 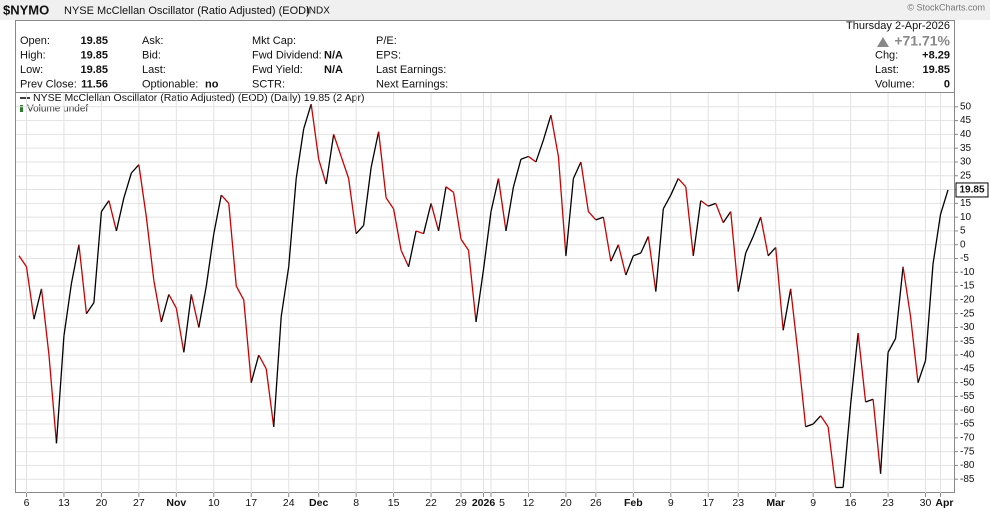 What do you see at coordinates (484, 503) in the screenshot?
I see `x-tick-label: 2026` at bounding box center [484, 503].